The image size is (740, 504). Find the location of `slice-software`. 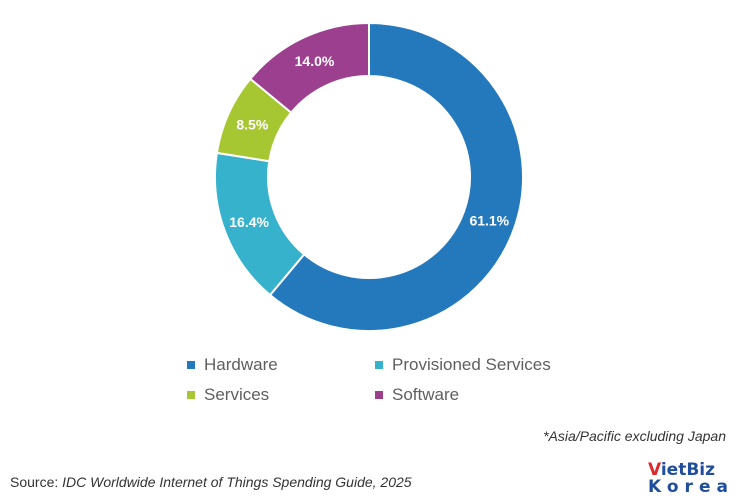

slice-software is located at coordinates (309, 68).